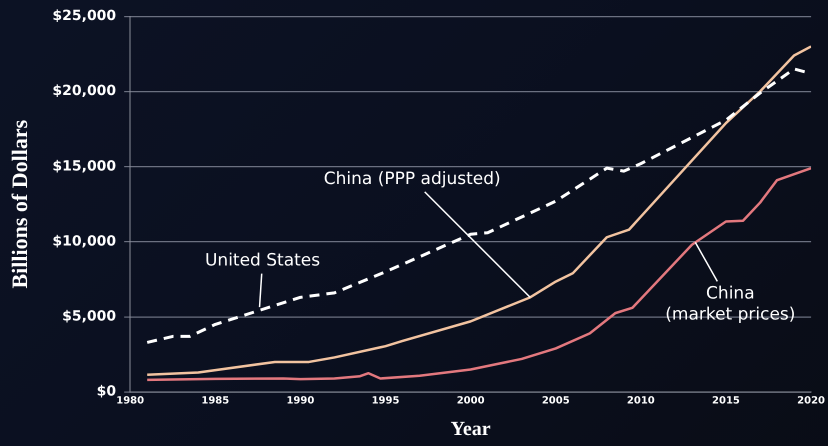 This screenshot has width=828, height=446. I want to click on x-tick-label: 2000, so click(470, 401).